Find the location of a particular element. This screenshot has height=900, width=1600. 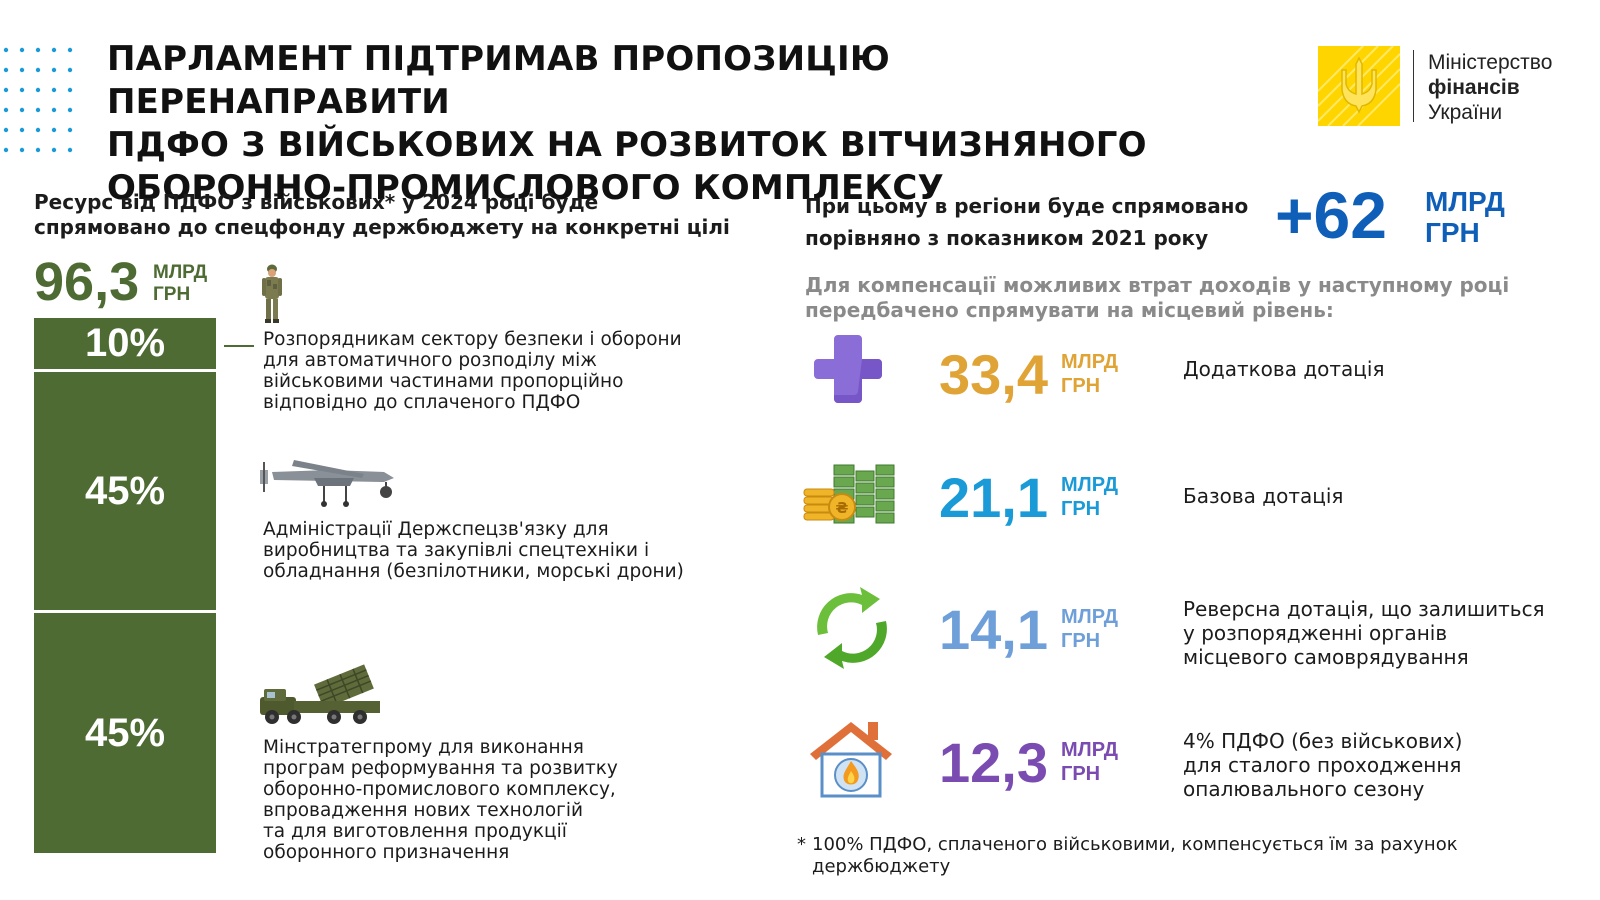

logo-line-1: Міністерство is located at coordinates (1490, 62).